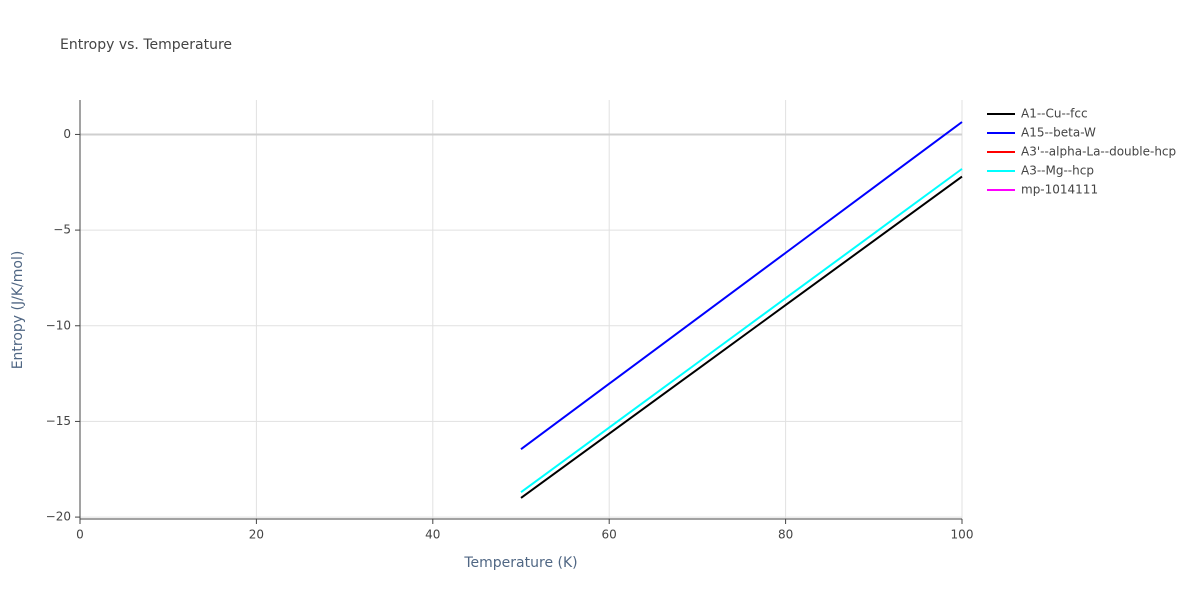  What do you see at coordinates (962, 535) in the screenshot?
I see `x-tick-label: 100` at bounding box center [962, 535].